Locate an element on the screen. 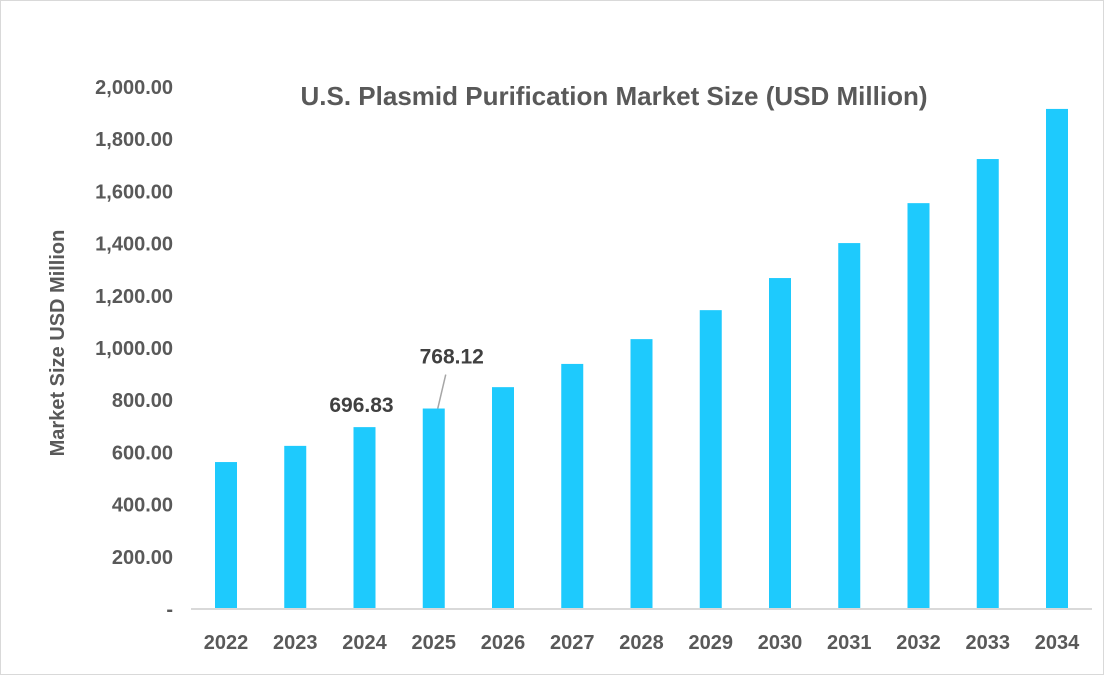 This screenshot has width=1104, height=680. bar-2032 is located at coordinates (918, 406).